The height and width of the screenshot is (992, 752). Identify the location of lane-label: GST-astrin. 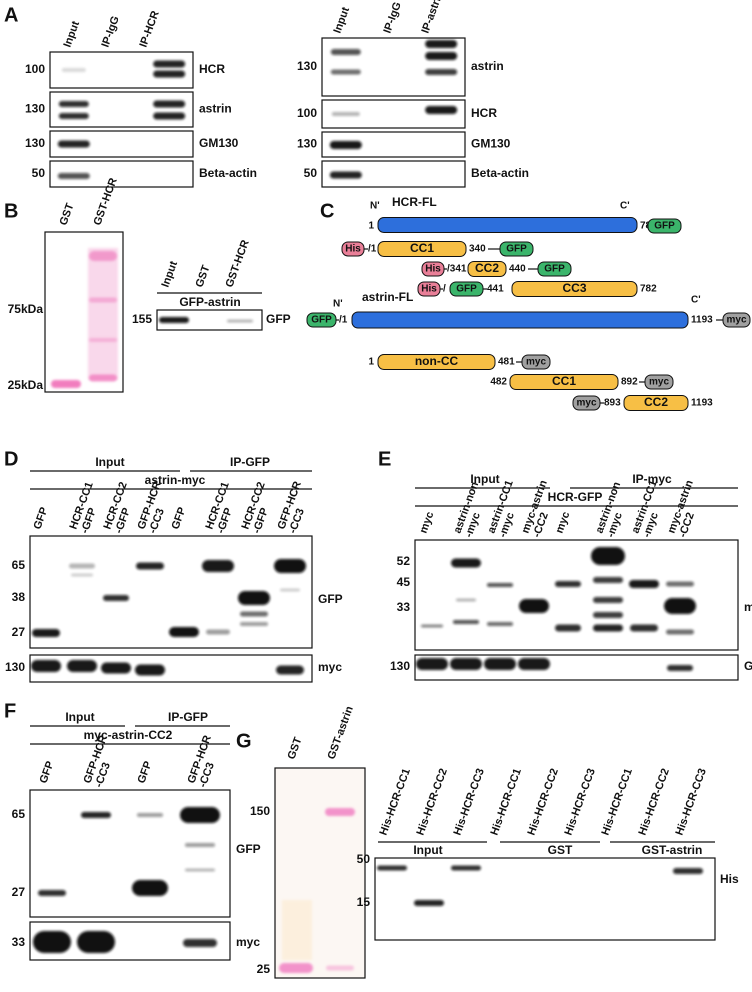
(341, 732).